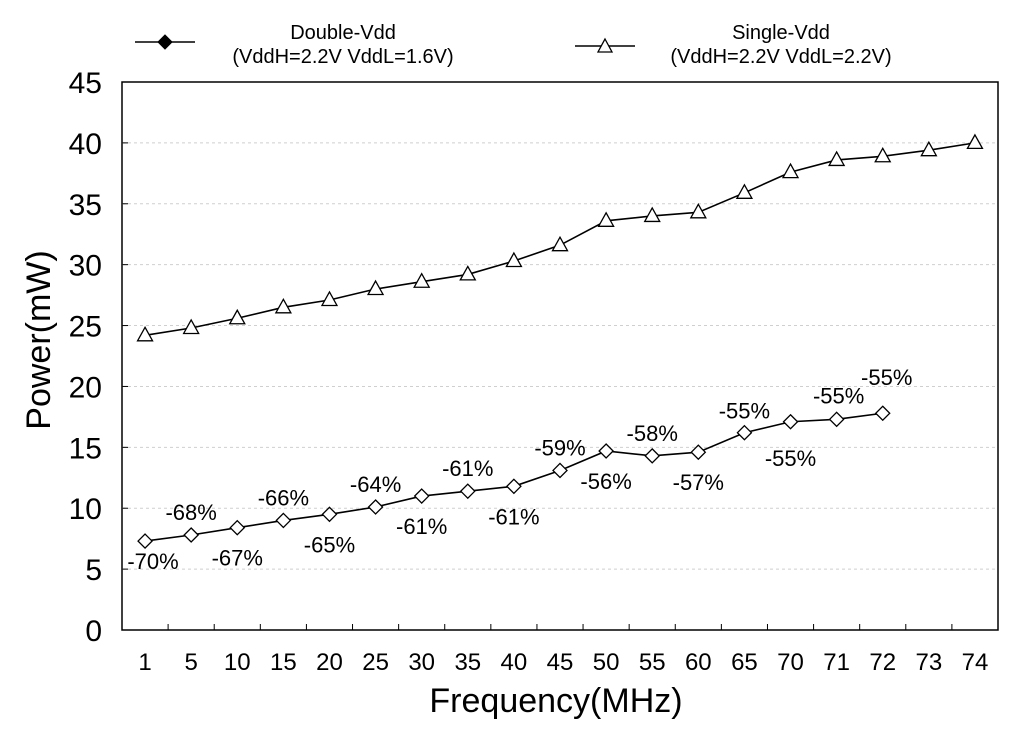 This screenshot has height=745, width=1024. What do you see at coordinates (375, 662) in the screenshot?
I see `x-tick-label: 25` at bounding box center [375, 662].